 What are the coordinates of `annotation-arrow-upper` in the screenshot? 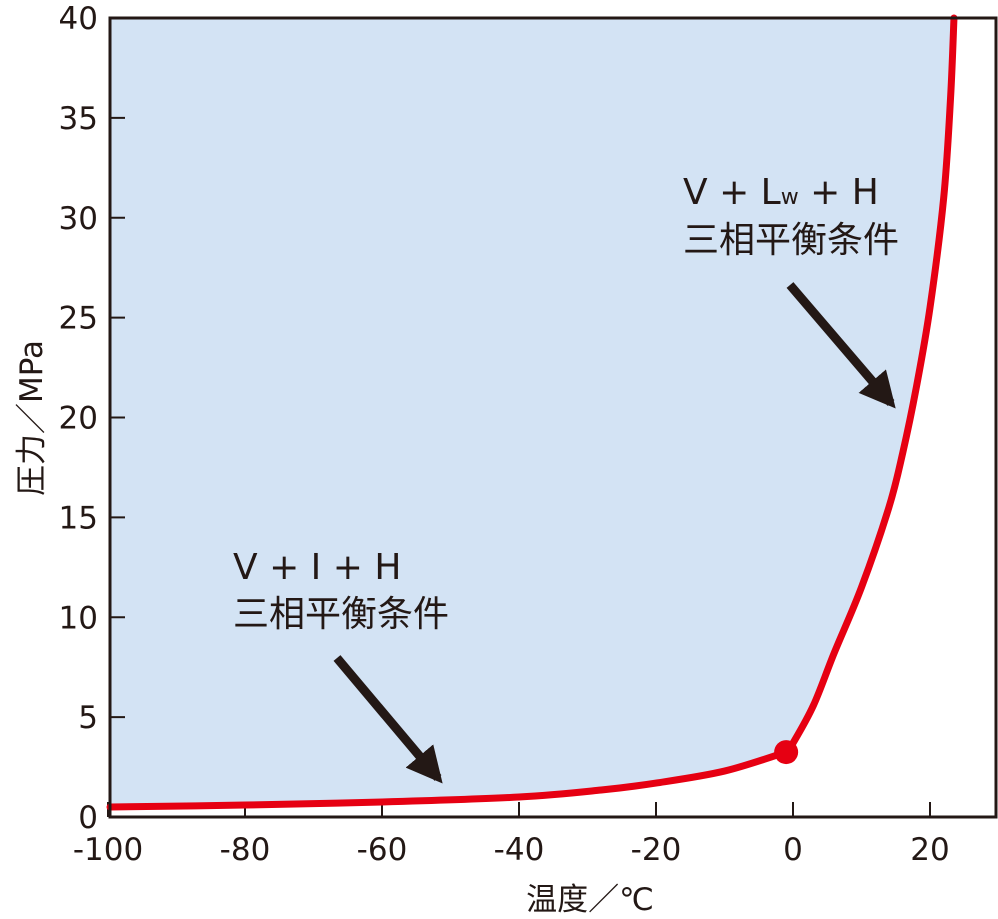 It's located at (841, 345).